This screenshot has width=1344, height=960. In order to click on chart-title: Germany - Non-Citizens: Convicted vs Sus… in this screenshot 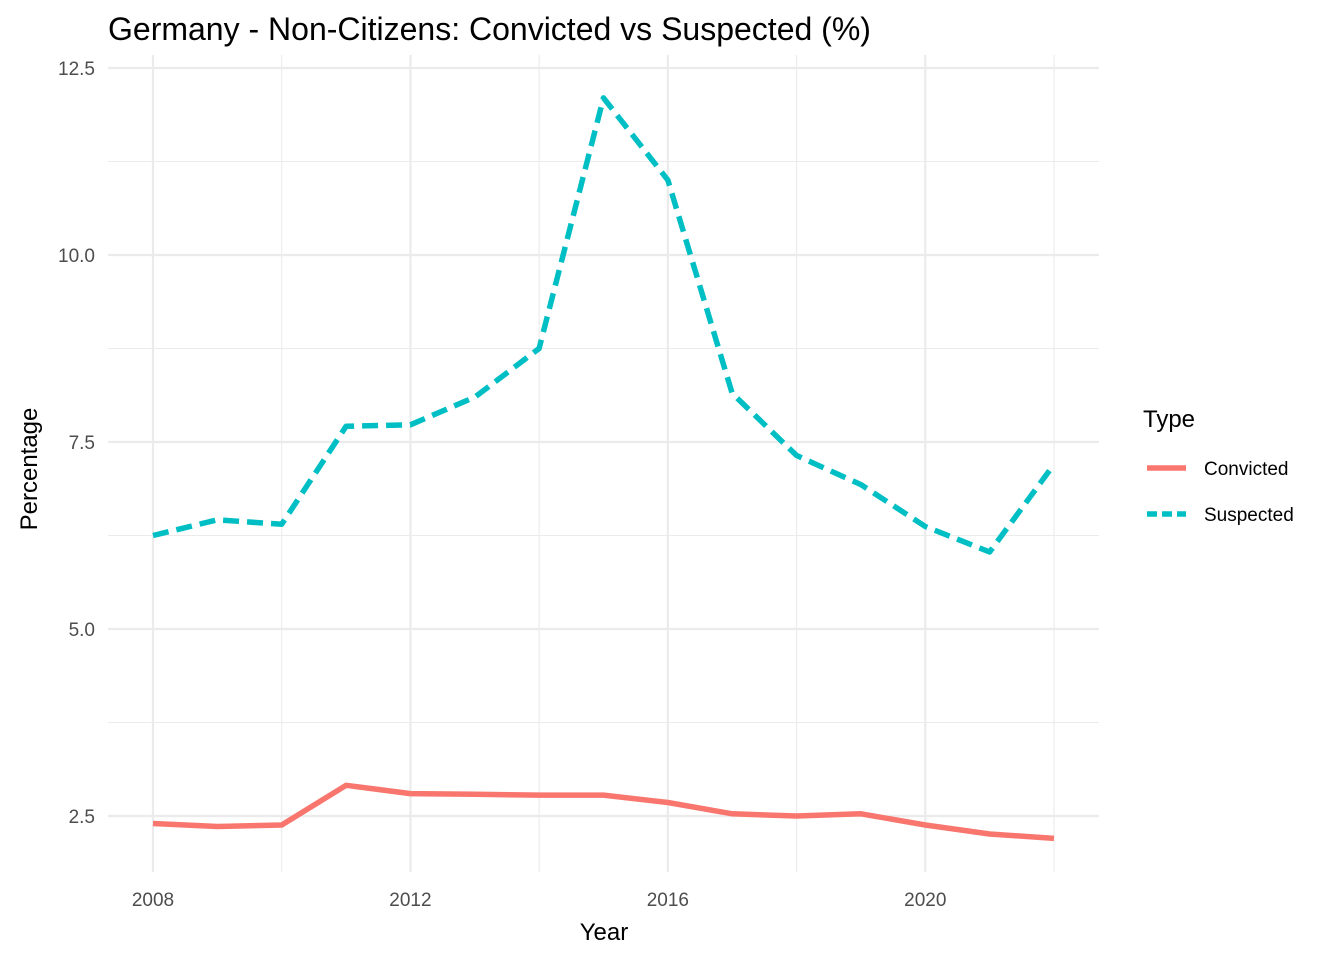, I will do `click(489, 29)`.